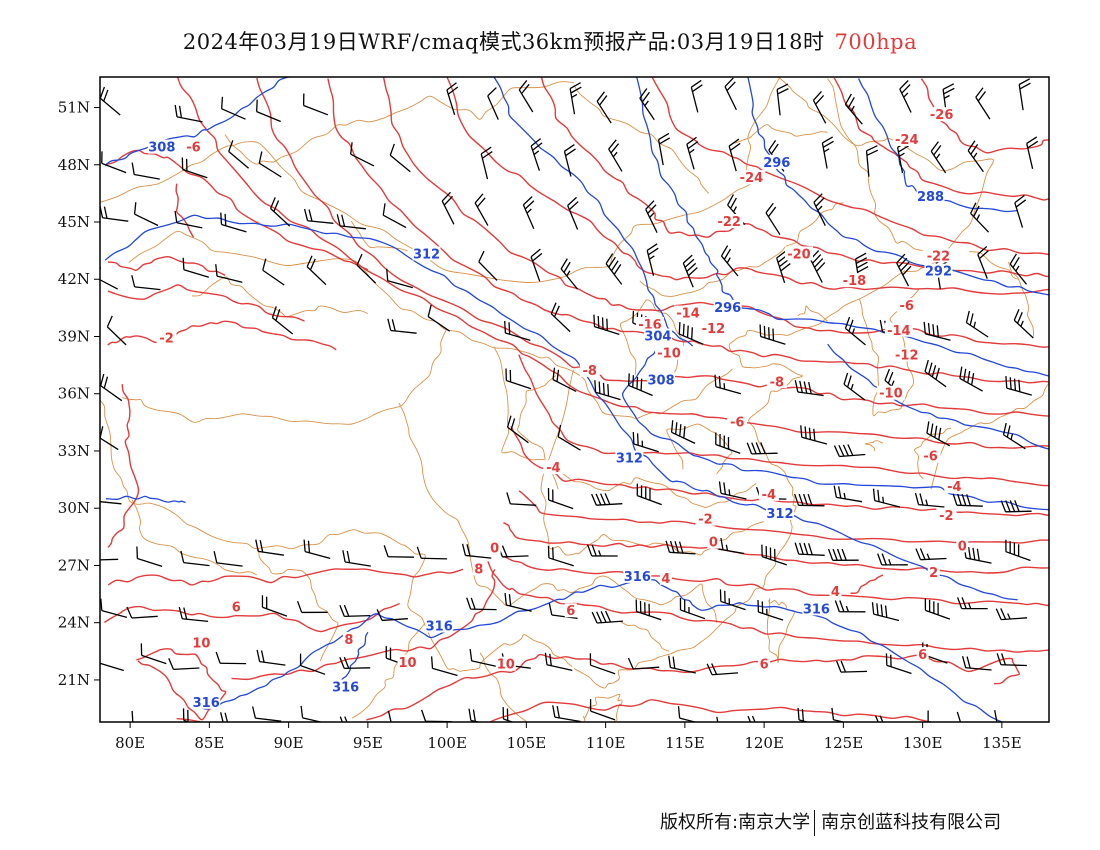 This screenshot has height=850, width=1100. What do you see at coordinates (907, 356) in the screenshot?
I see `temperature-label: -12` at bounding box center [907, 356].